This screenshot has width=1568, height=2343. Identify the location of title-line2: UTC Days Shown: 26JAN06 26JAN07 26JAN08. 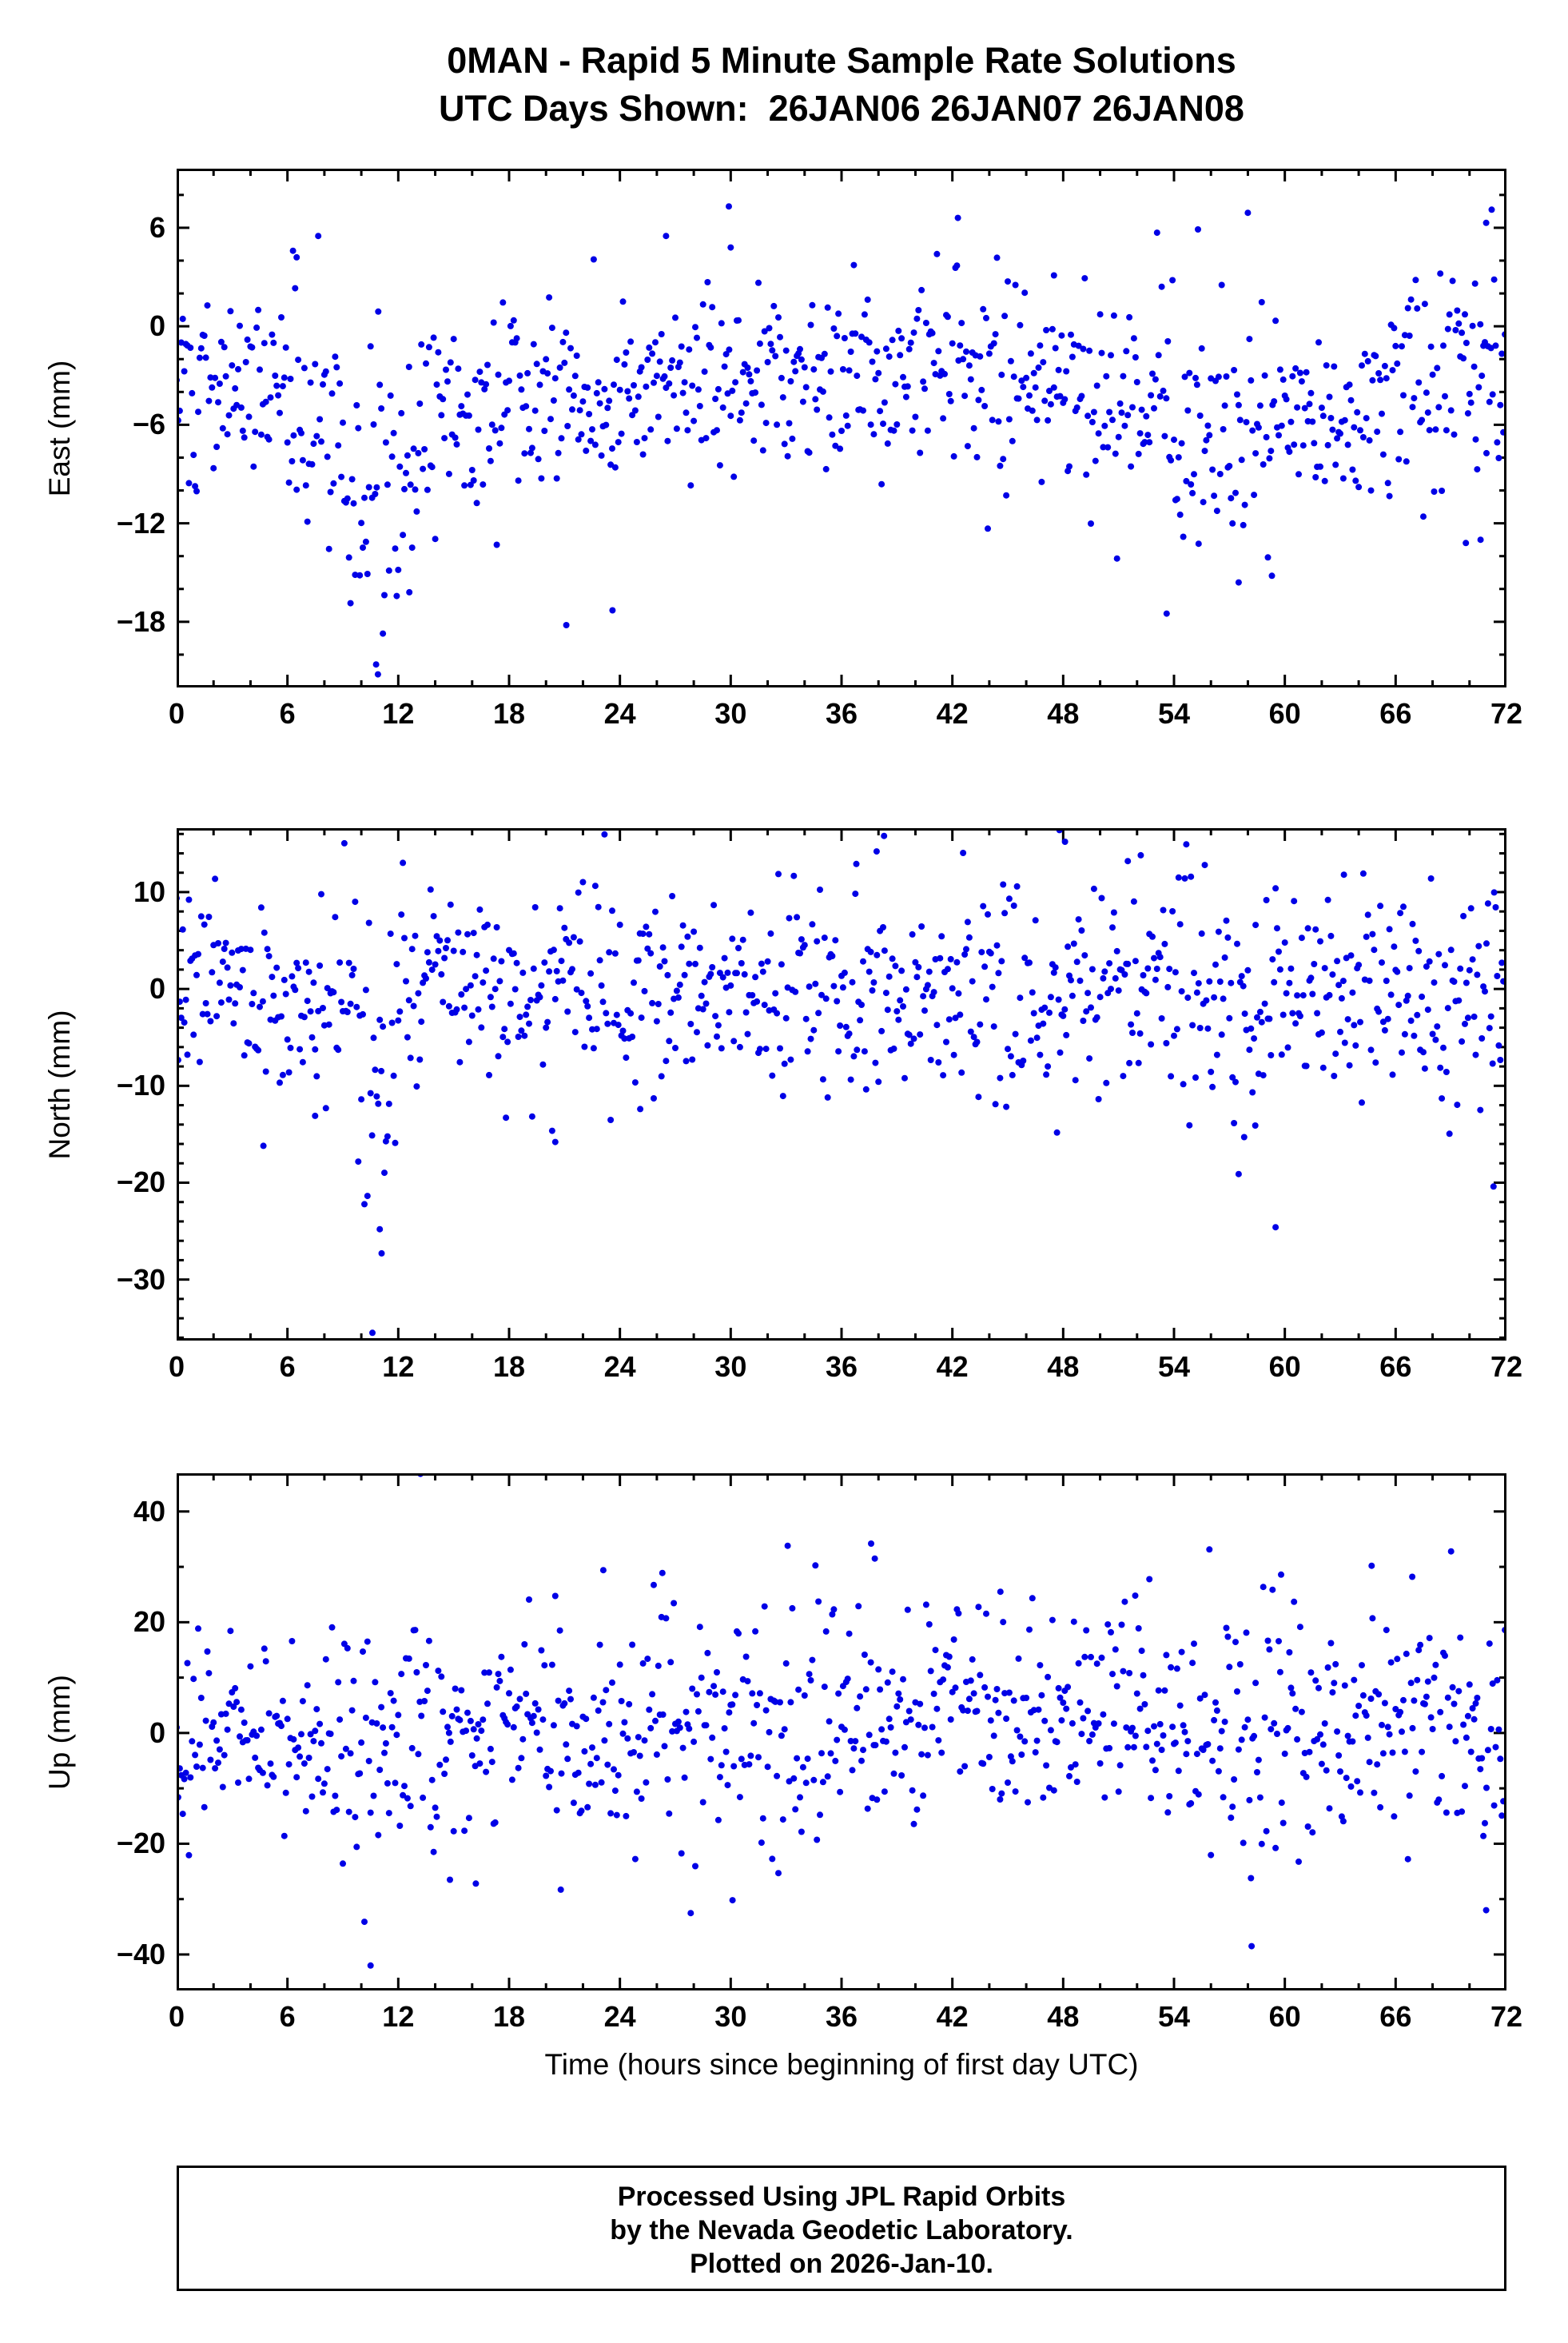
(841, 108).